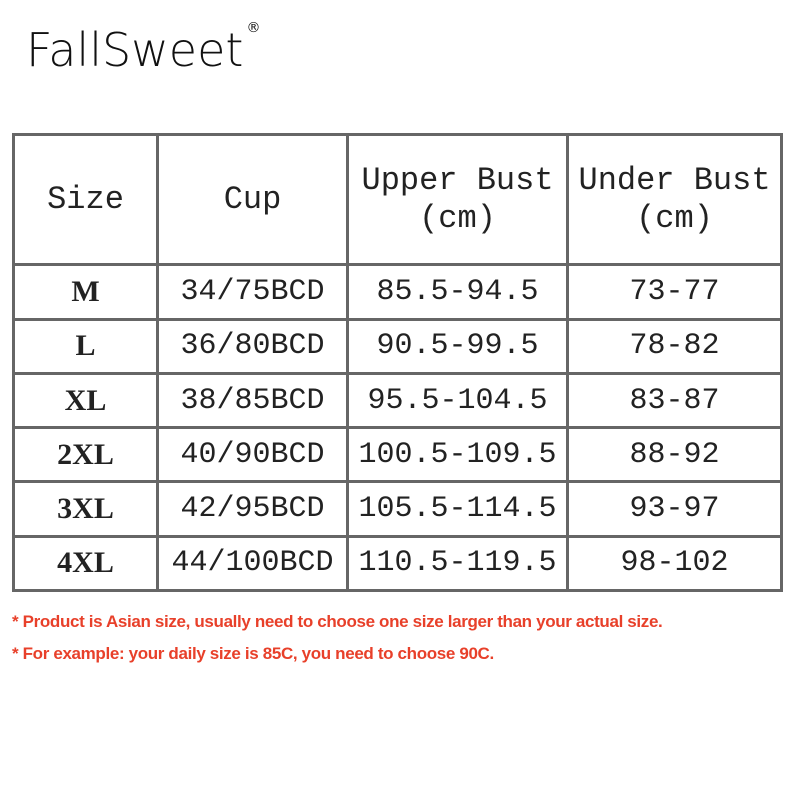 The height and width of the screenshot is (800, 800). What do you see at coordinates (674, 563) in the screenshot?
I see `under-bust-cell: 98-102` at bounding box center [674, 563].